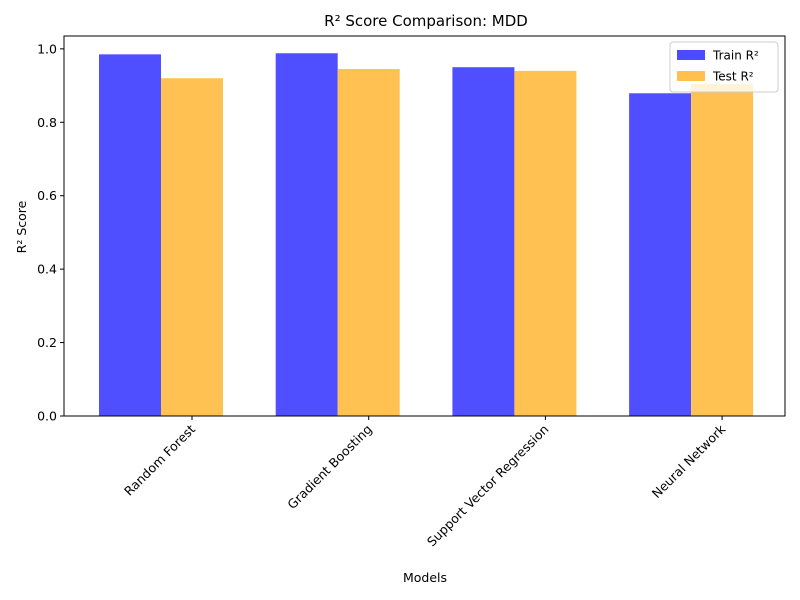 Image resolution: width=800 pixels, height=600 pixels. Describe the element at coordinates (159, 459) in the screenshot. I see `x-tick-label: Random Forest` at that location.